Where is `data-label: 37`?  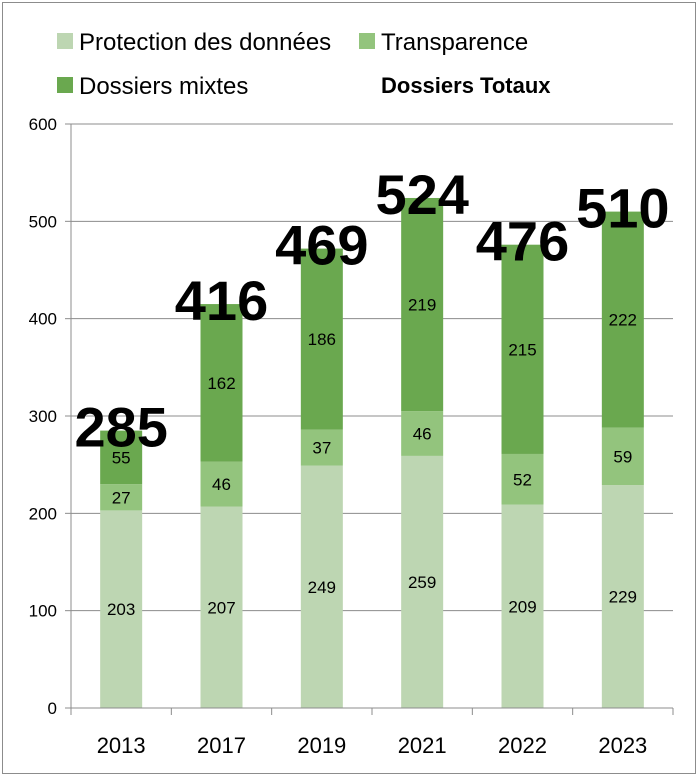
data-label: 37 is located at coordinates (321, 448).